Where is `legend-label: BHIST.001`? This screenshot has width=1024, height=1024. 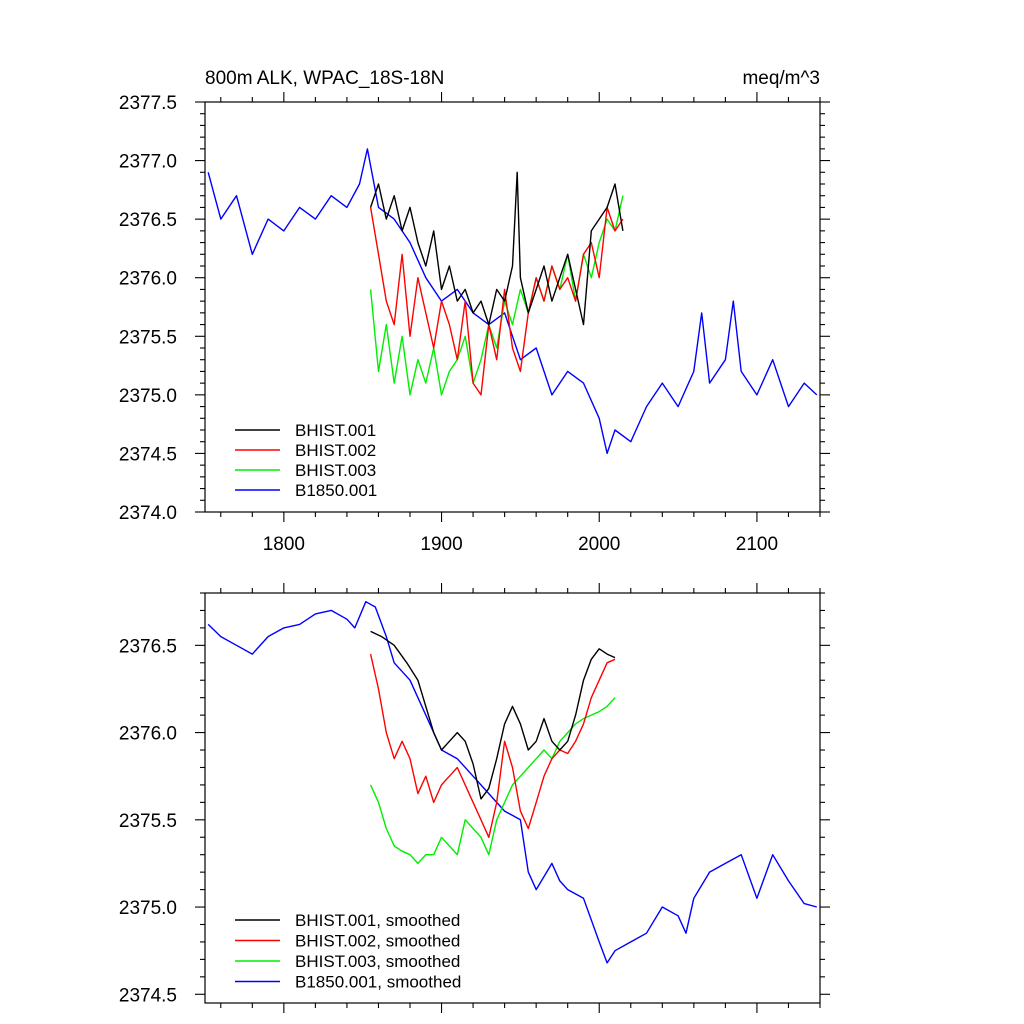 legend-label: BHIST.001 is located at coordinates (335, 430).